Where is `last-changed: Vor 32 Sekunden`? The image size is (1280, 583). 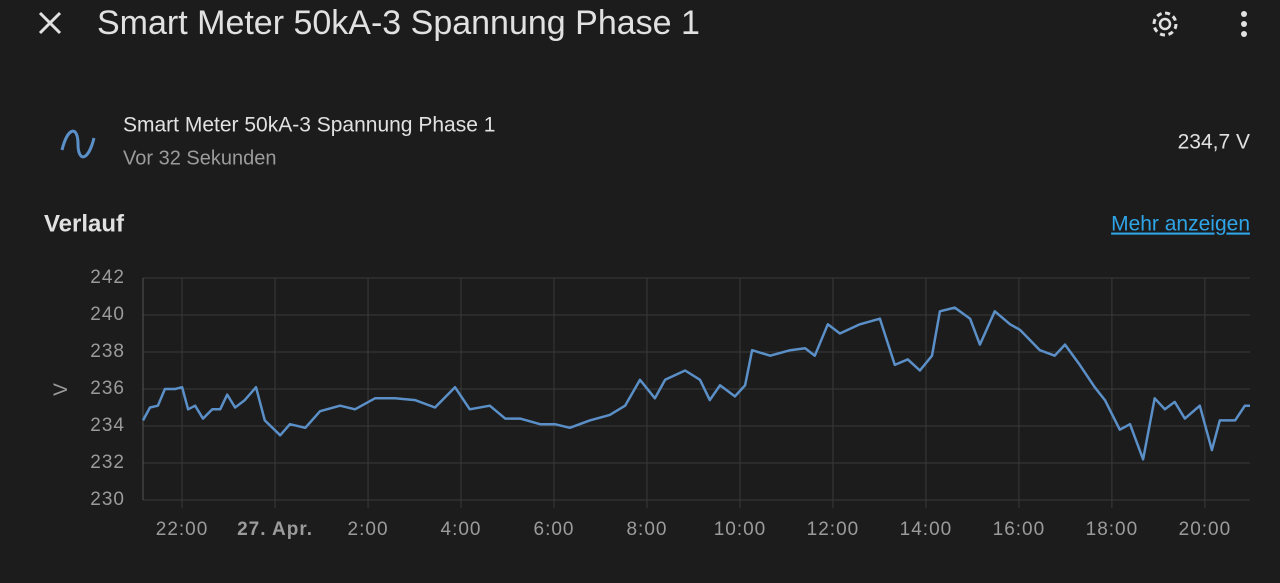
last-changed: Vor 32 Sekunden is located at coordinates (199, 158).